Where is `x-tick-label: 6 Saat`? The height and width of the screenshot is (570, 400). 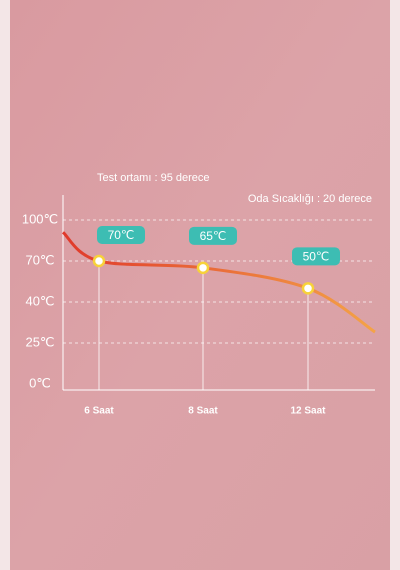
x-tick-label: 6 Saat is located at coordinates (99, 411).